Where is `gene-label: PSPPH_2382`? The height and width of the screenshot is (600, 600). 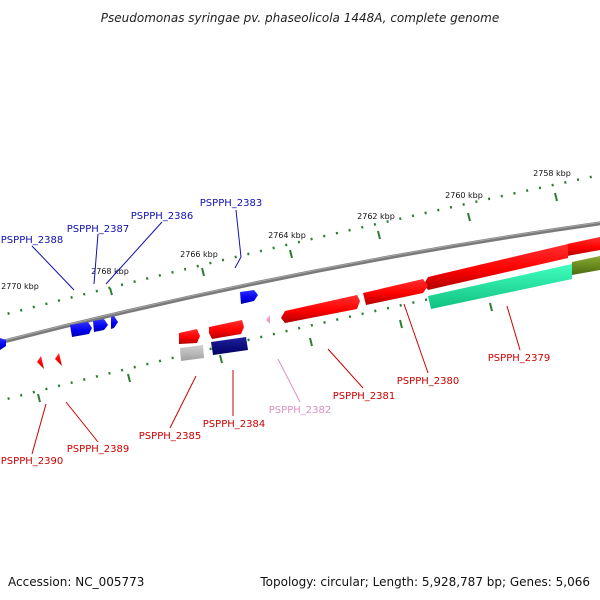 gene-label: PSPPH_2382 is located at coordinates (300, 410).